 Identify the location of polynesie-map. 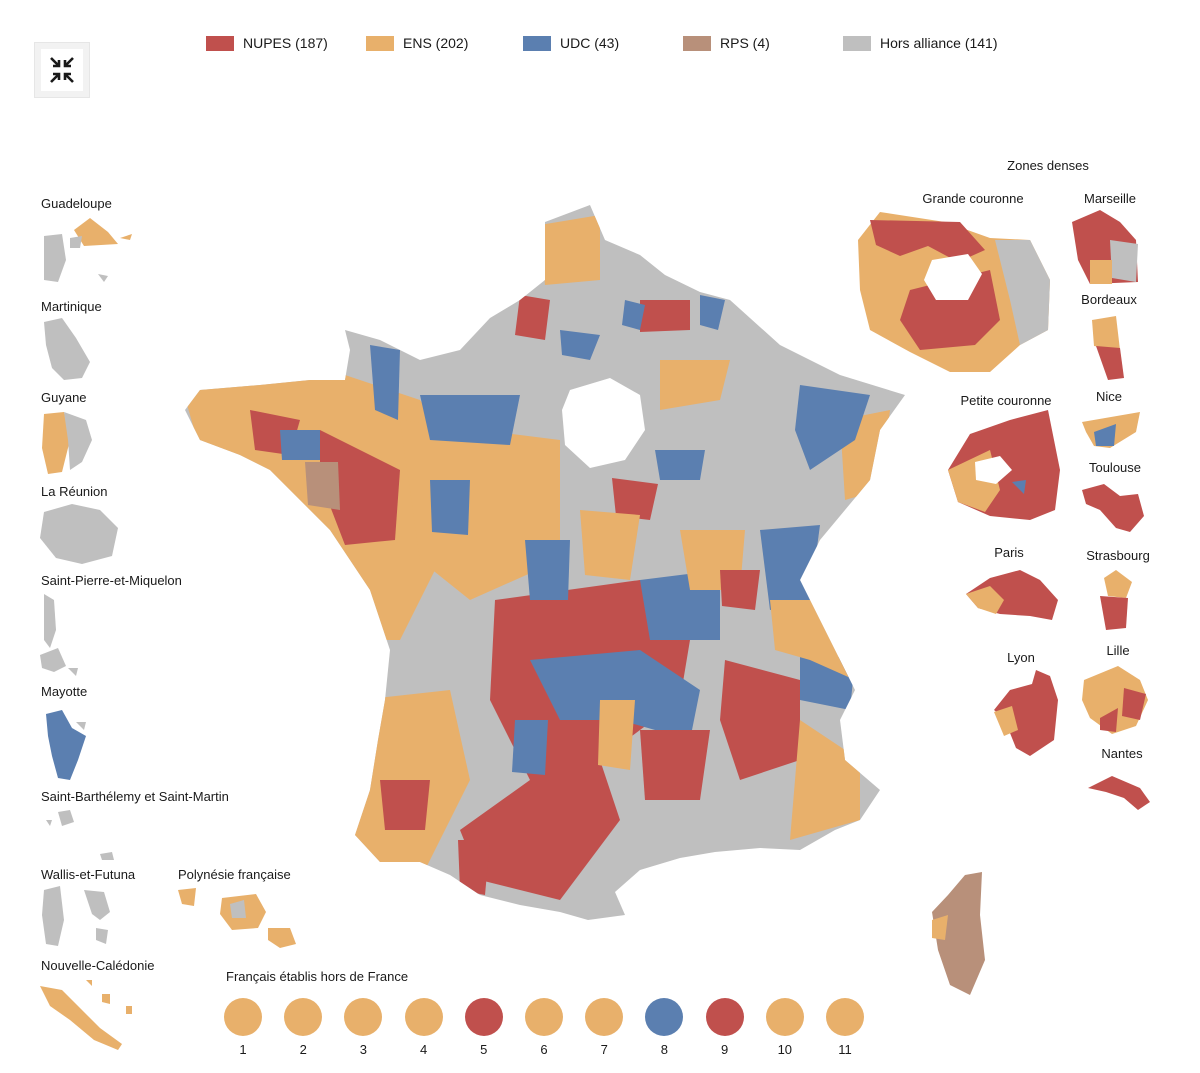
(237, 918).